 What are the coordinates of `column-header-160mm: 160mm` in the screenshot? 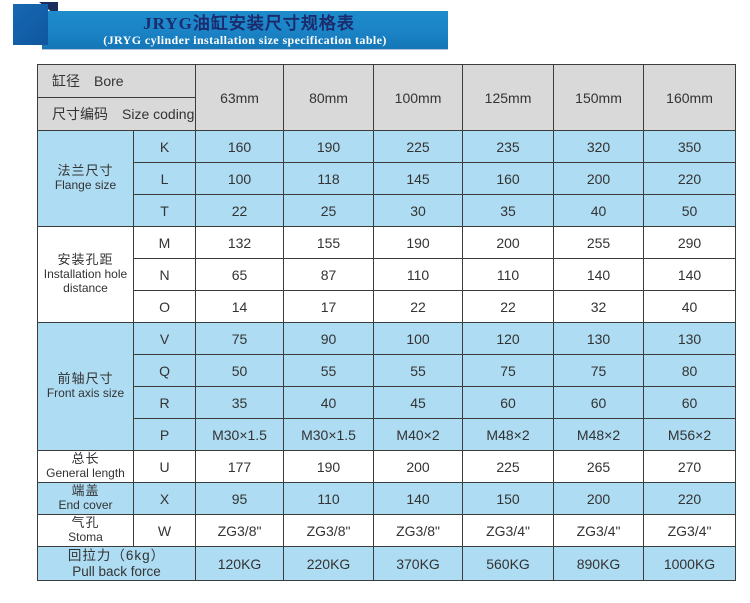 It's located at (690, 97).